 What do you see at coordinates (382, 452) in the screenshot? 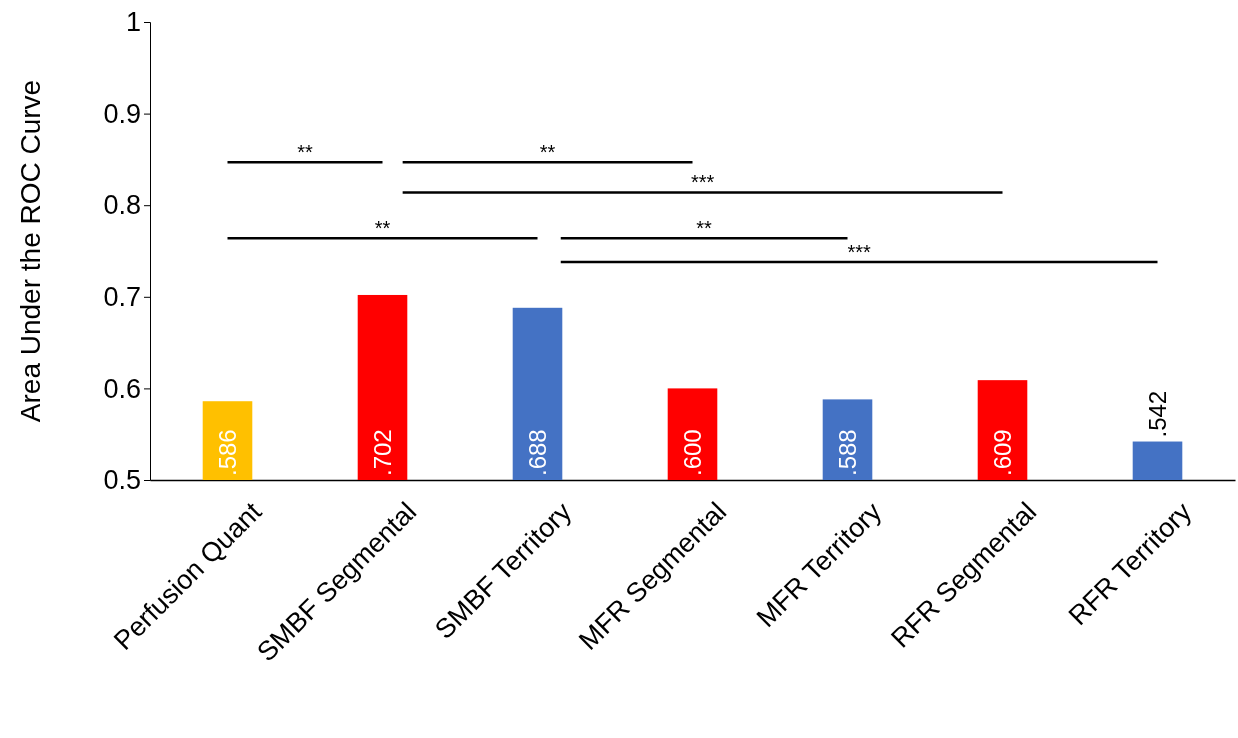
I see `data-label: .702` at bounding box center [382, 452].